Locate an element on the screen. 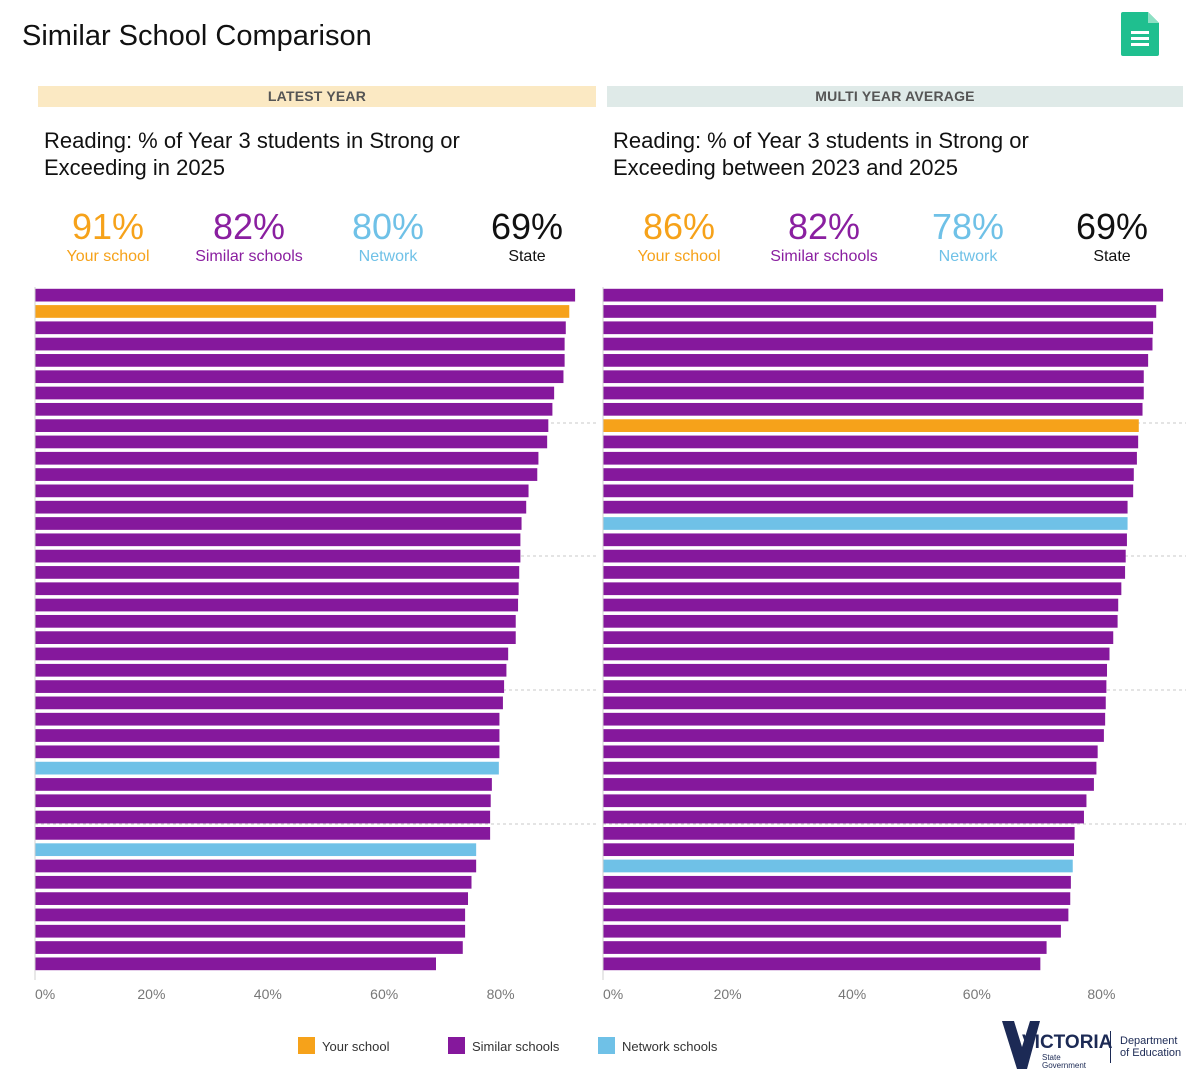 The width and height of the screenshot is (1200, 1078). logo-dept1: Department is located at coordinates (1148, 1041).